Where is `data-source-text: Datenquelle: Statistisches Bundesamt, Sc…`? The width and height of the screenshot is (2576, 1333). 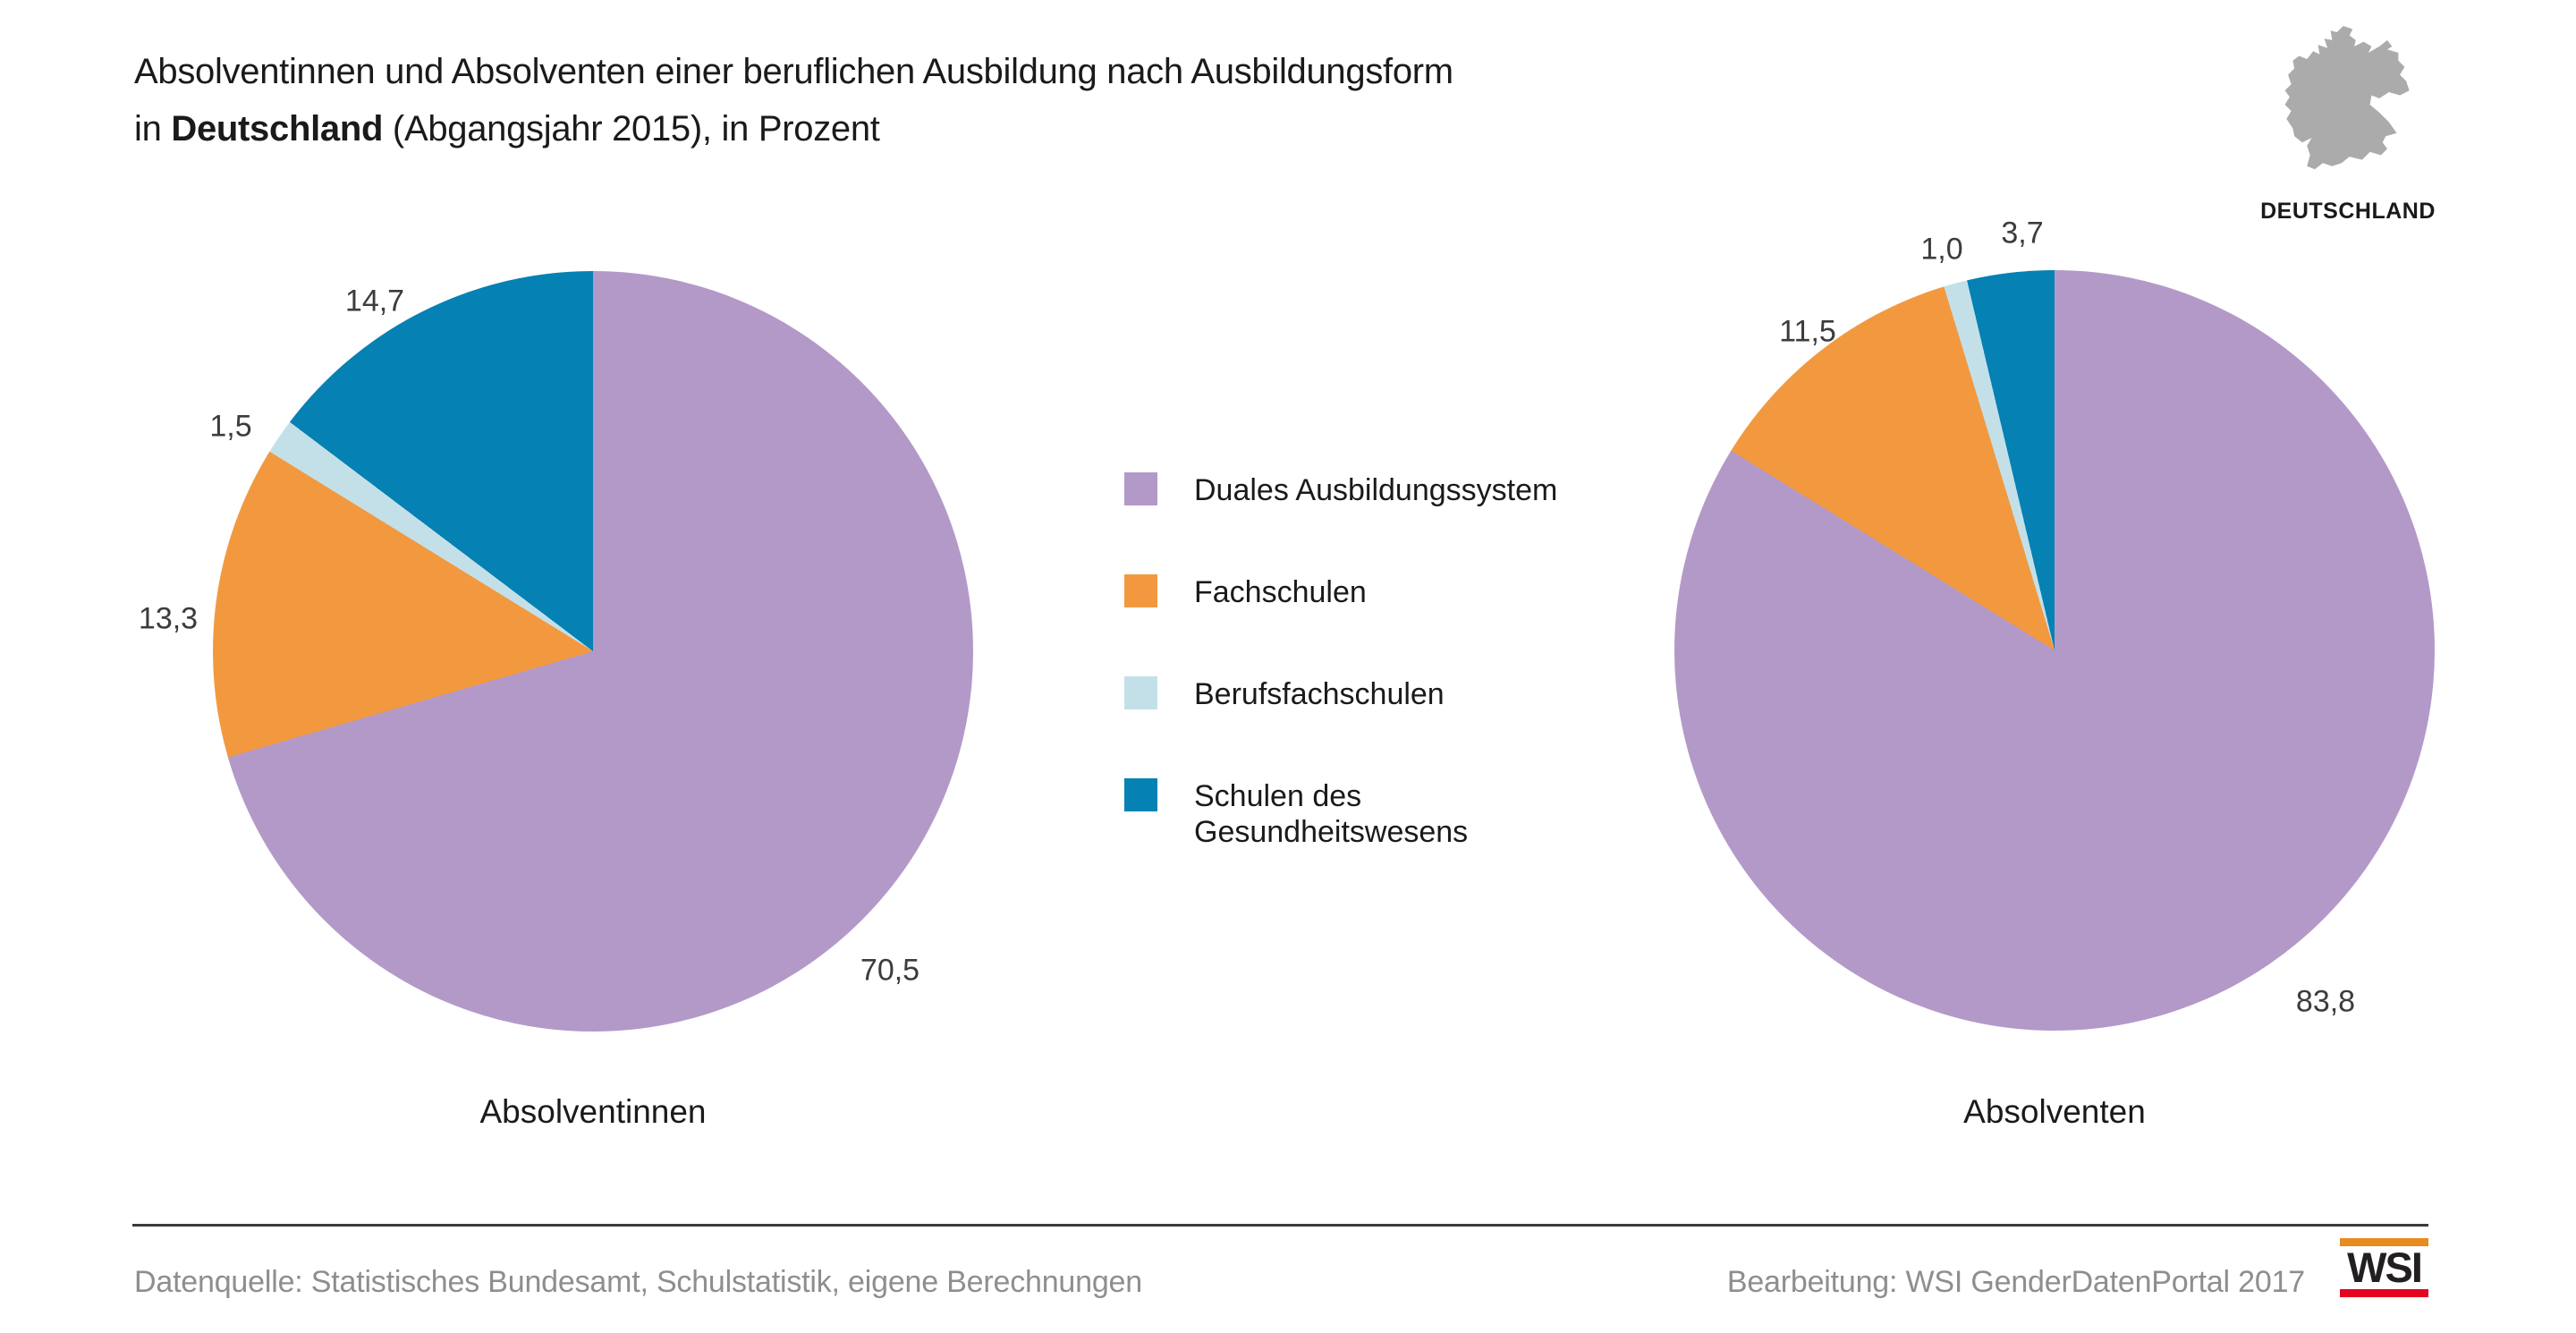
data-source-text: Datenquelle: Statistisches Bundesamt, Sc… is located at coordinates (638, 1282).